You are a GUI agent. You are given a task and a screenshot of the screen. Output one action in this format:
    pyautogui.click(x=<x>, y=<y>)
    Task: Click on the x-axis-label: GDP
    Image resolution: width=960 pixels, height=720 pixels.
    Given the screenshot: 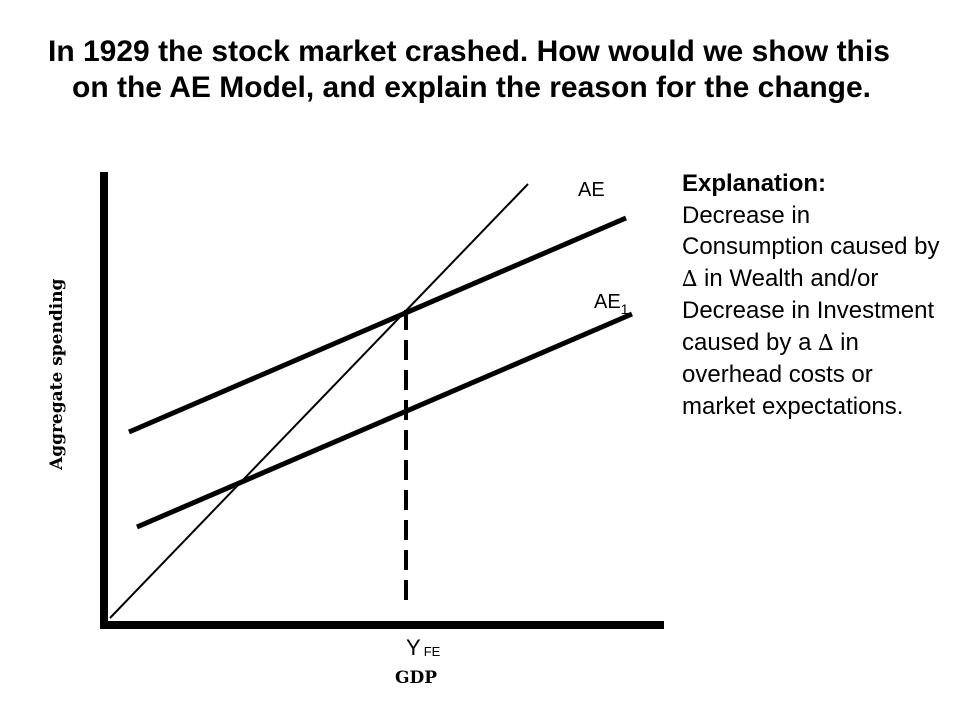 What is the action you would take?
    pyautogui.click(x=416, y=678)
    